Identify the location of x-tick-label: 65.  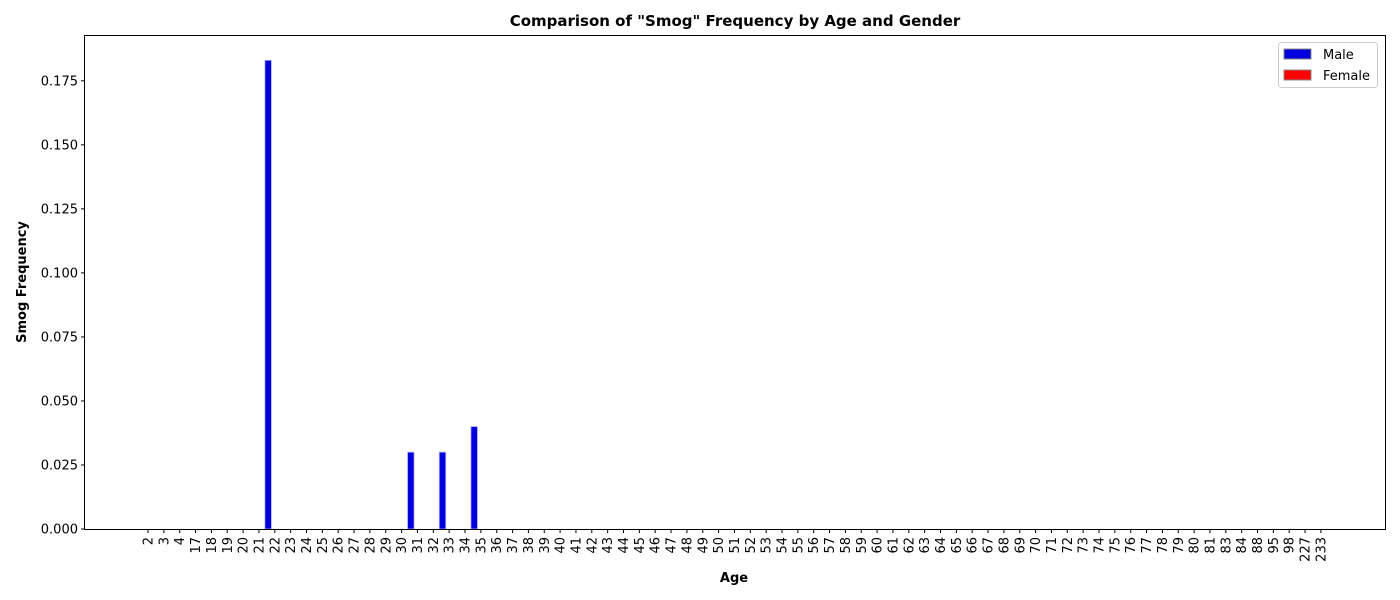
(957, 545).